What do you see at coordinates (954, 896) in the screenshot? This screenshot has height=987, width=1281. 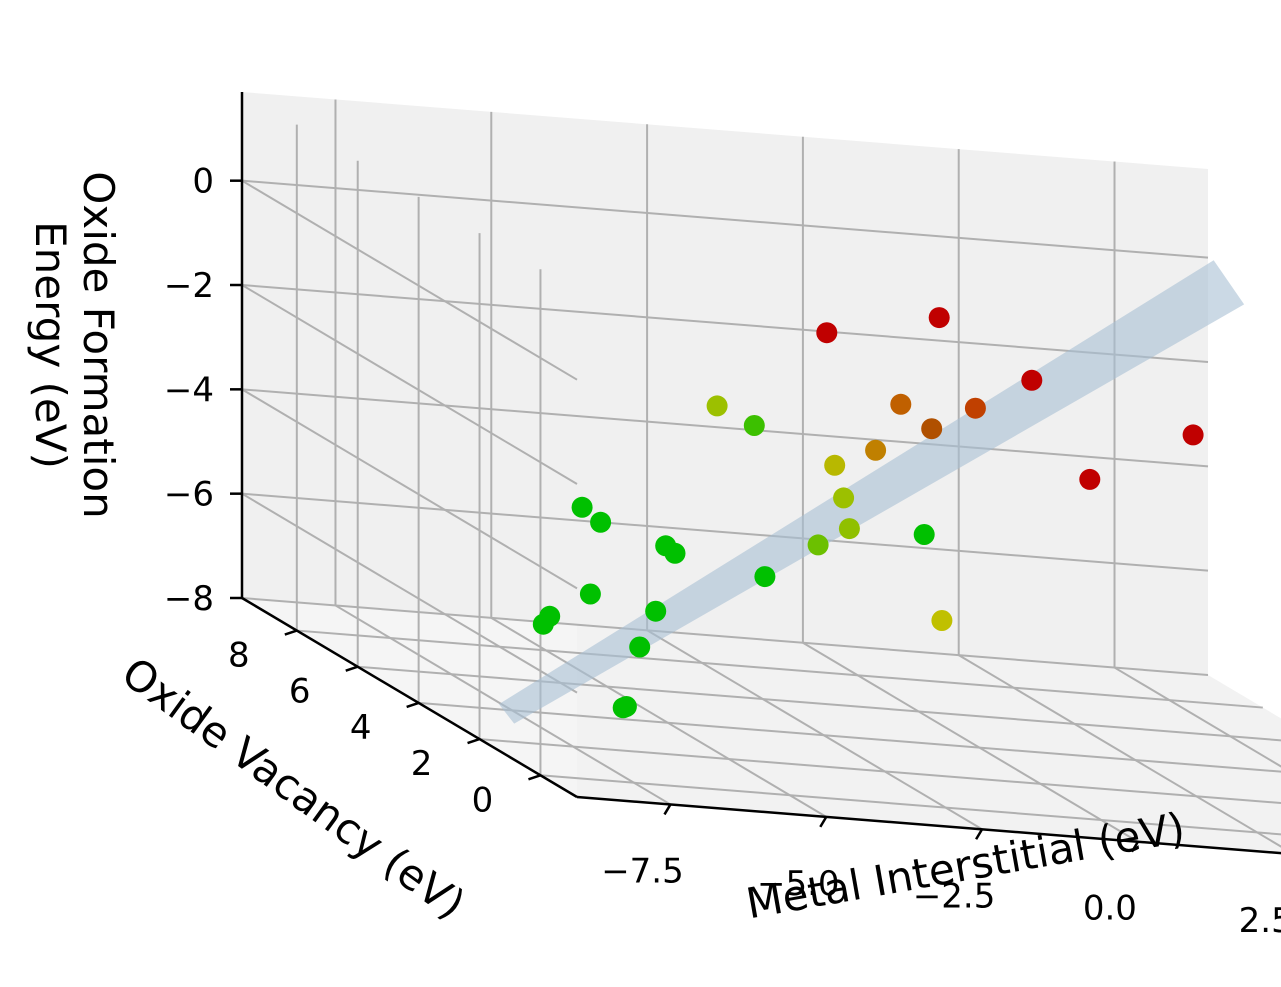 I see `x-tick-label: −2.5` at bounding box center [954, 896].